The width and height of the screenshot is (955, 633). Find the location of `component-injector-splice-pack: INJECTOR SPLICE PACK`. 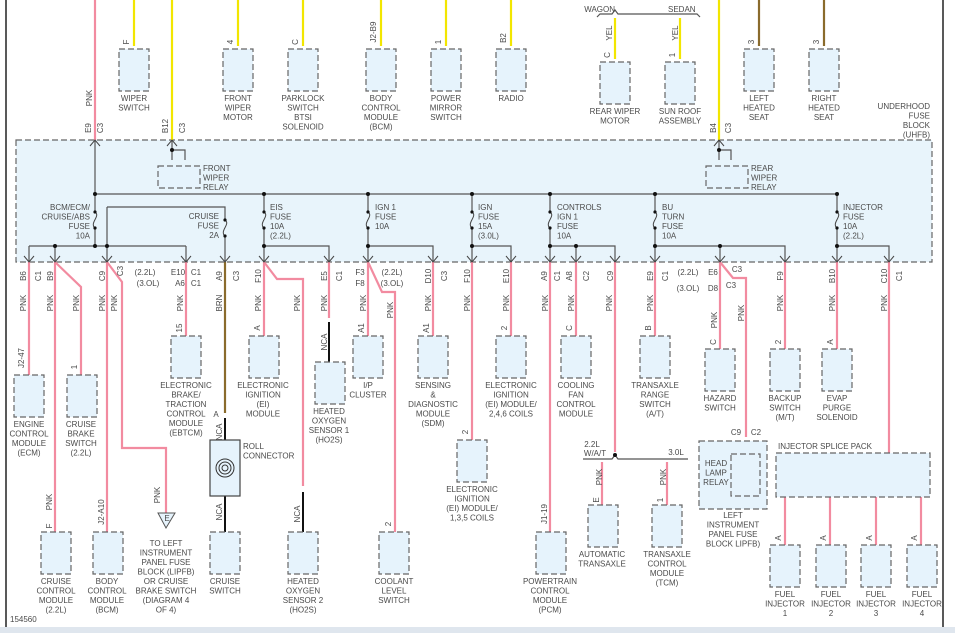

component-injector-splice-pack: INJECTOR SPLICE PACK is located at coordinates (853, 470).